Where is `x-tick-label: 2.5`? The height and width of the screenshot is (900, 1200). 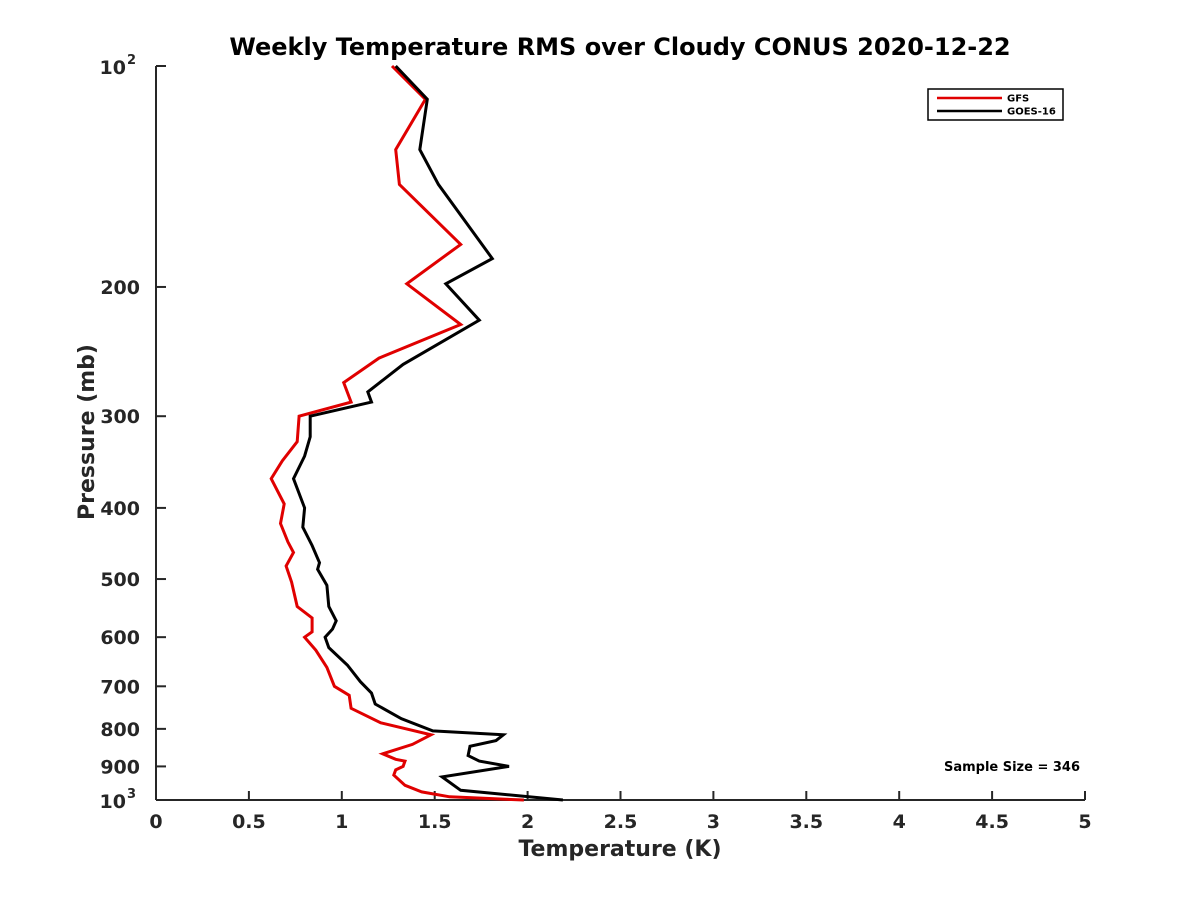 x-tick-label: 2.5 is located at coordinates (621, 822).